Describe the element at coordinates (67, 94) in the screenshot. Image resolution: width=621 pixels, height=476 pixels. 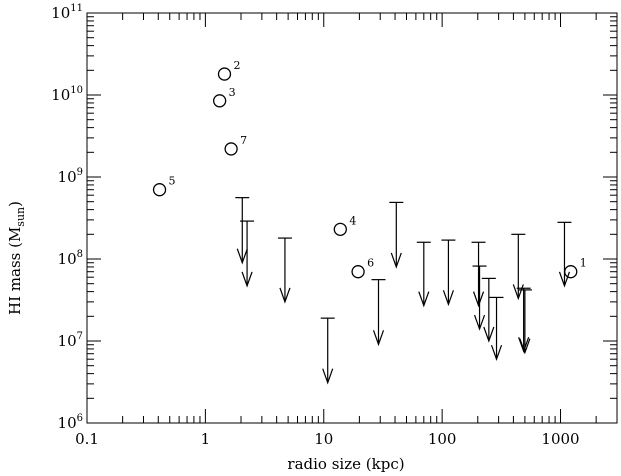
I see `y-tick-label: 10¹⁰` at that location.